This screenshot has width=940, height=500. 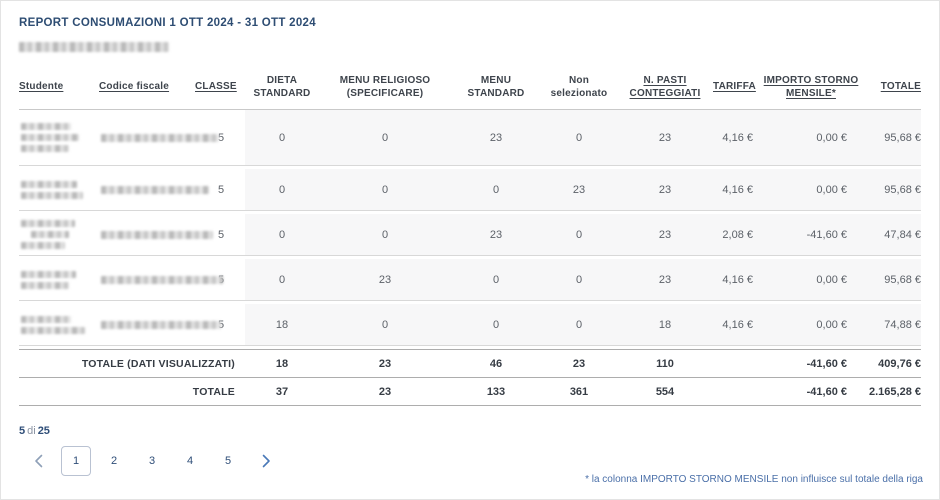 What do you see at coordinates (737, 234) in the screenshot?
I see `tariffa-value: 2,08 €` at bounding box center [737, 234].